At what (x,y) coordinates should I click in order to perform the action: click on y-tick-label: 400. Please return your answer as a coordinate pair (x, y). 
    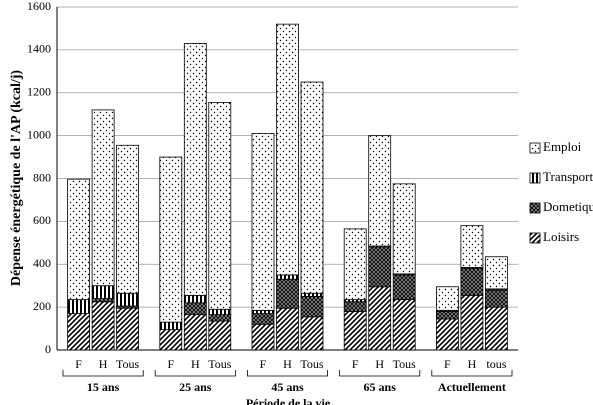
    Looking at the image, I should click on (42, 263).